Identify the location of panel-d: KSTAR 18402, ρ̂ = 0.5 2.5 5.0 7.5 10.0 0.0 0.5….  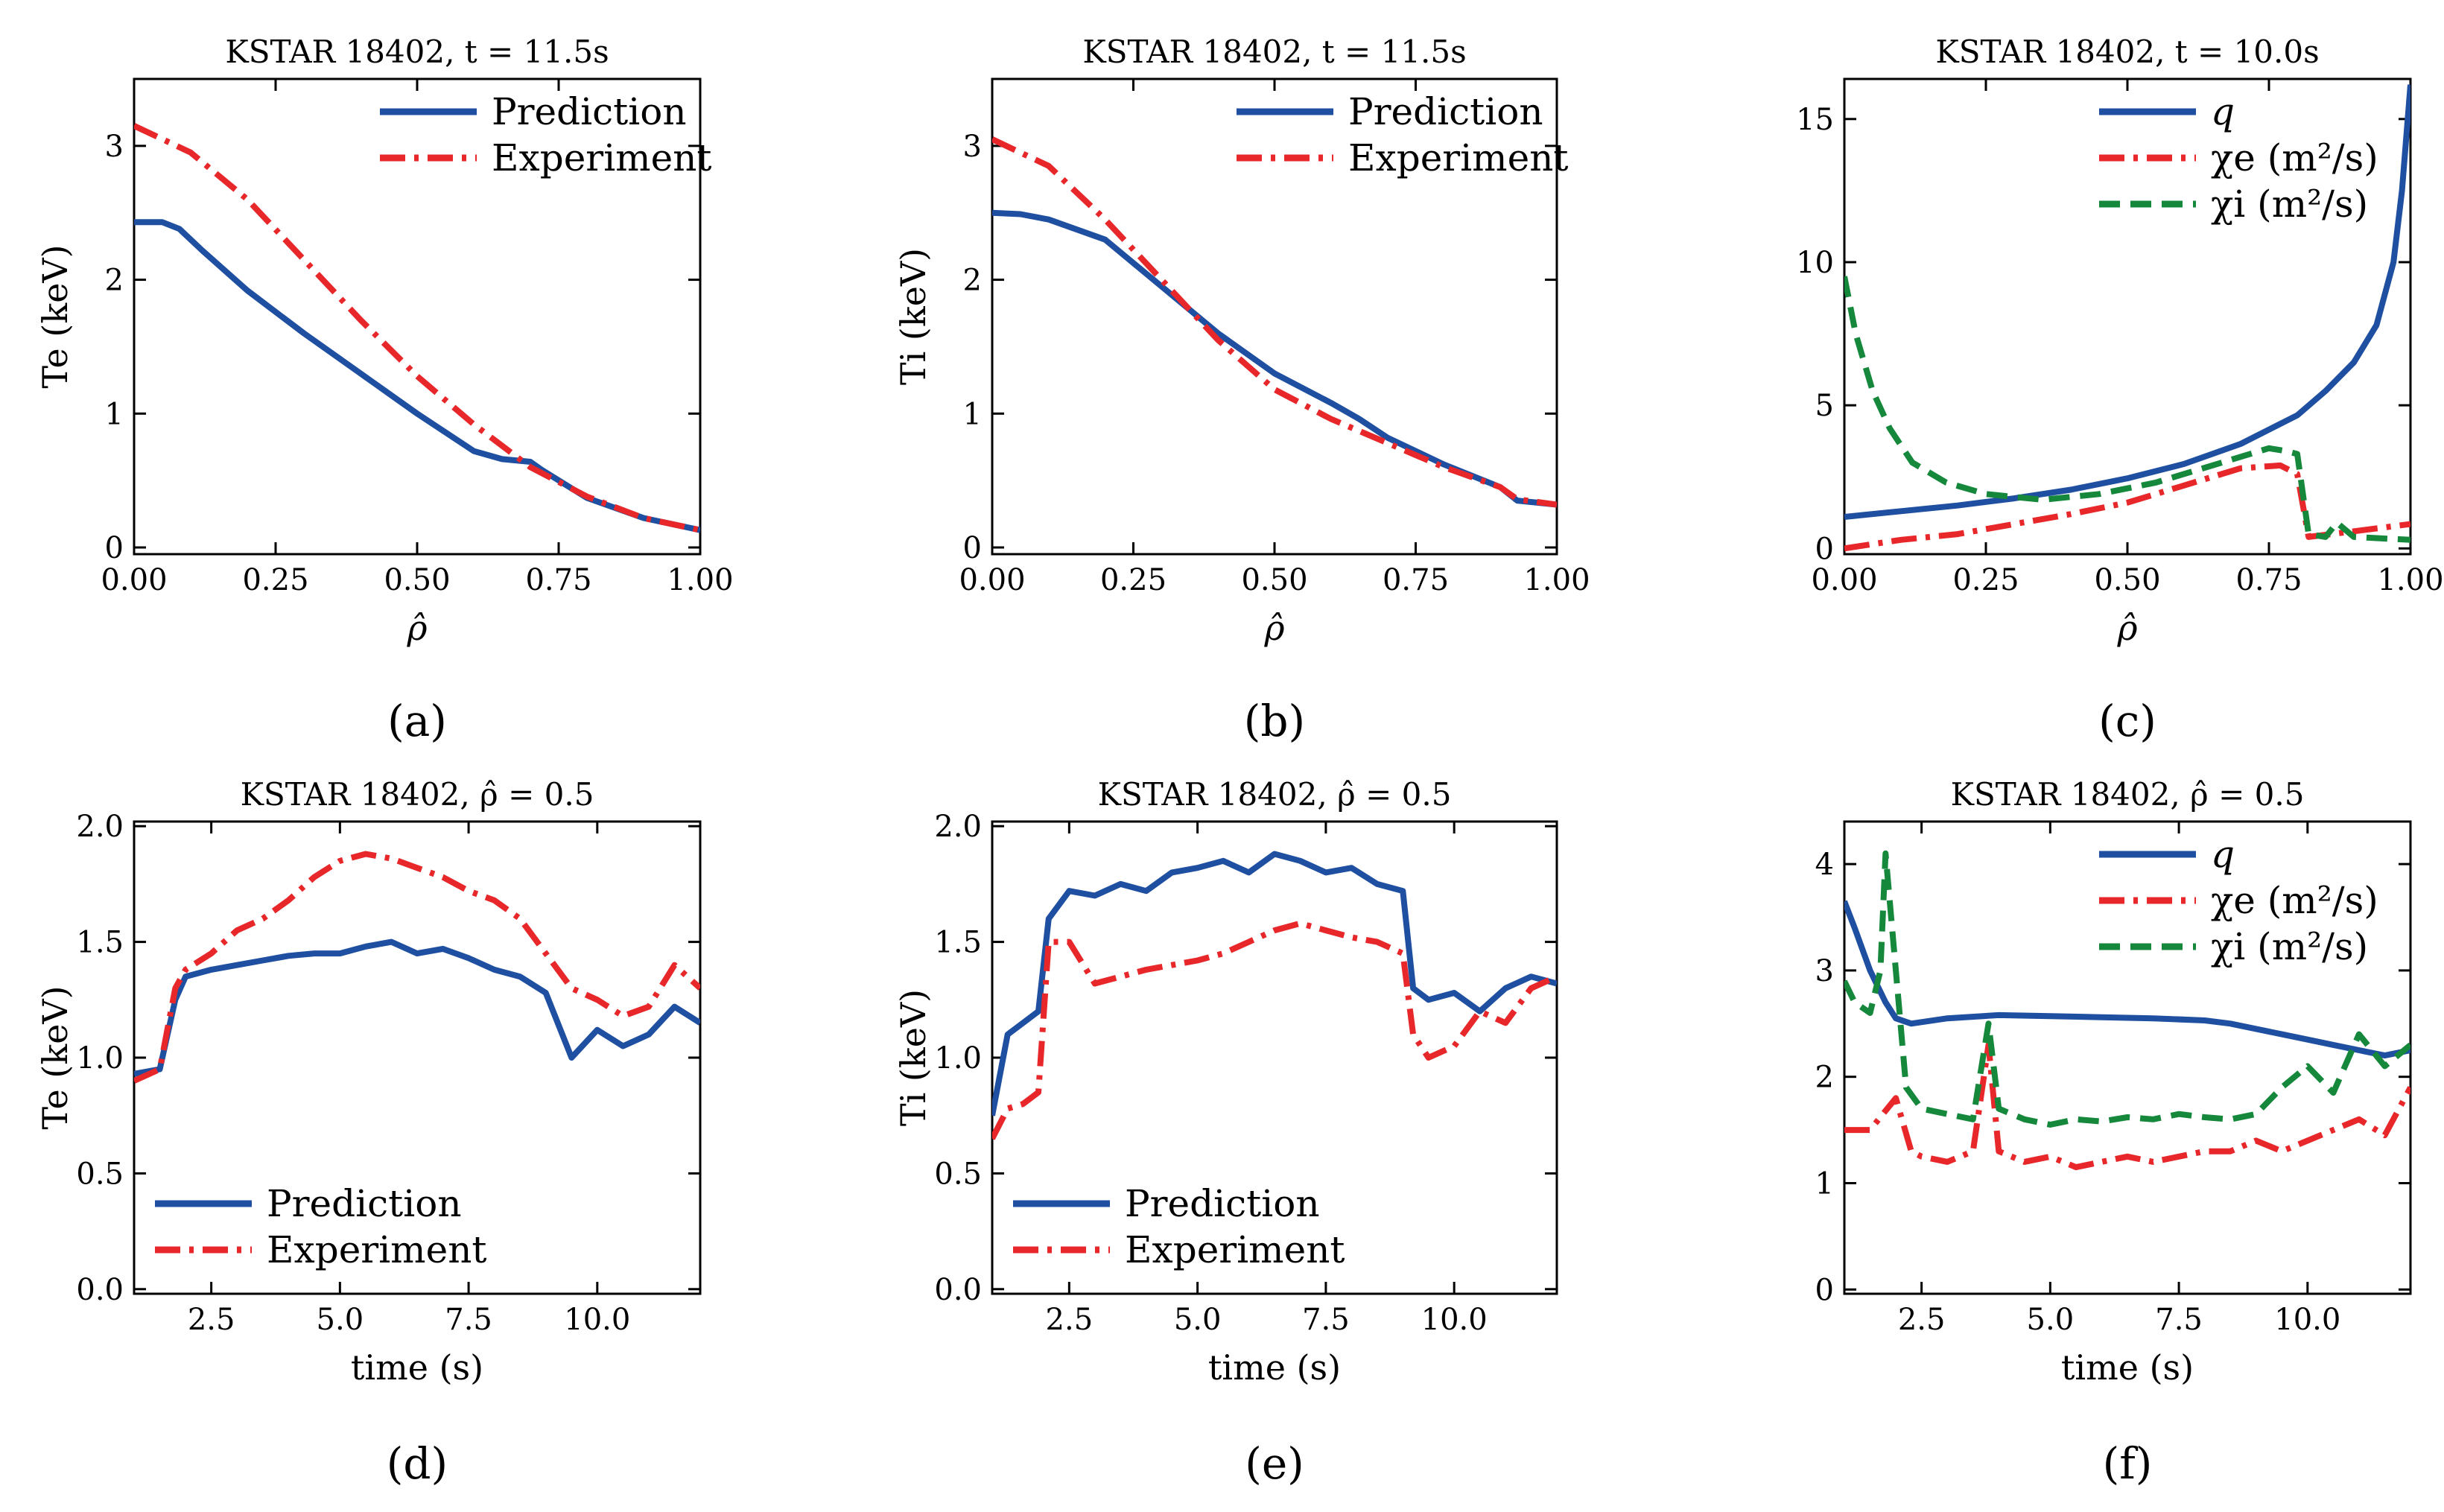
(369, 1132).